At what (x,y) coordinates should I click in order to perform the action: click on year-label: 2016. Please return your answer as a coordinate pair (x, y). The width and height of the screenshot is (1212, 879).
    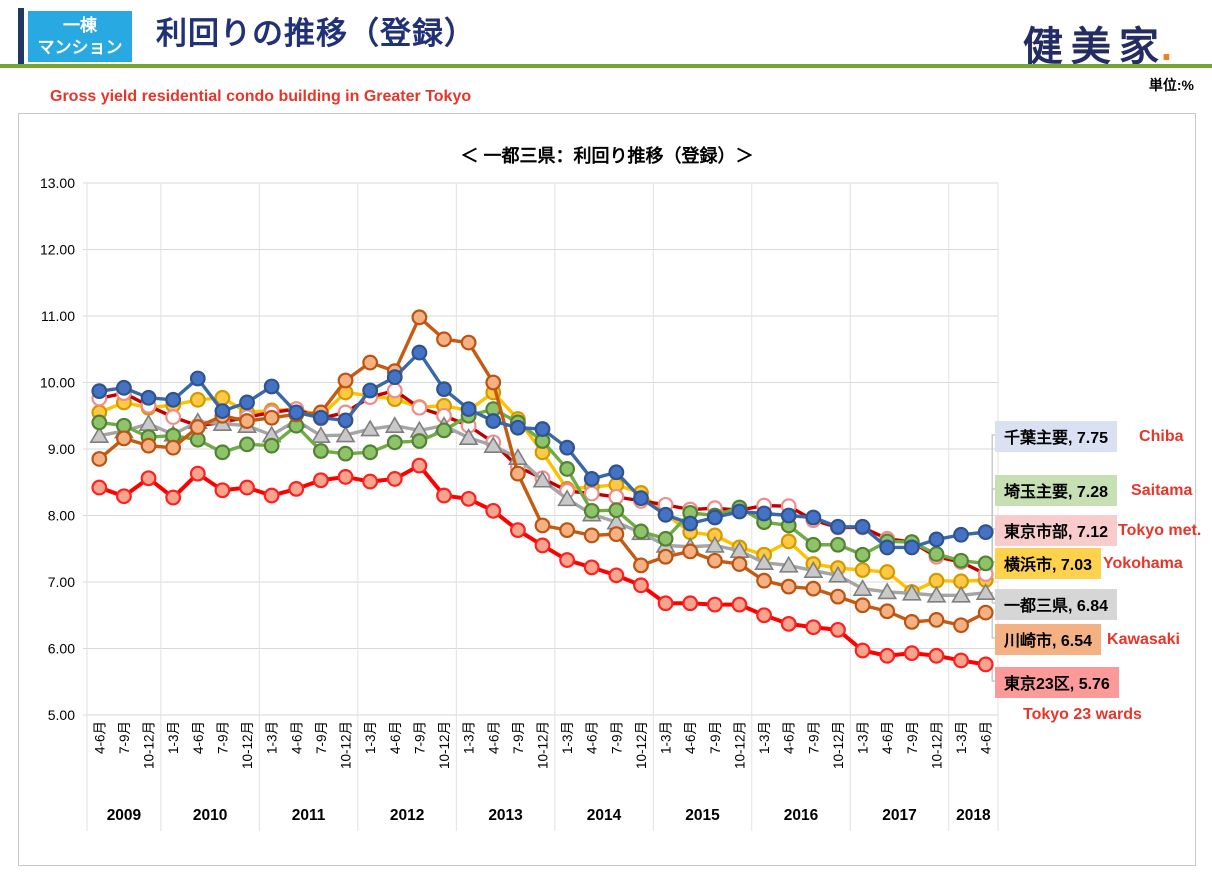
    Looking at the image, I should click on (801, 815).